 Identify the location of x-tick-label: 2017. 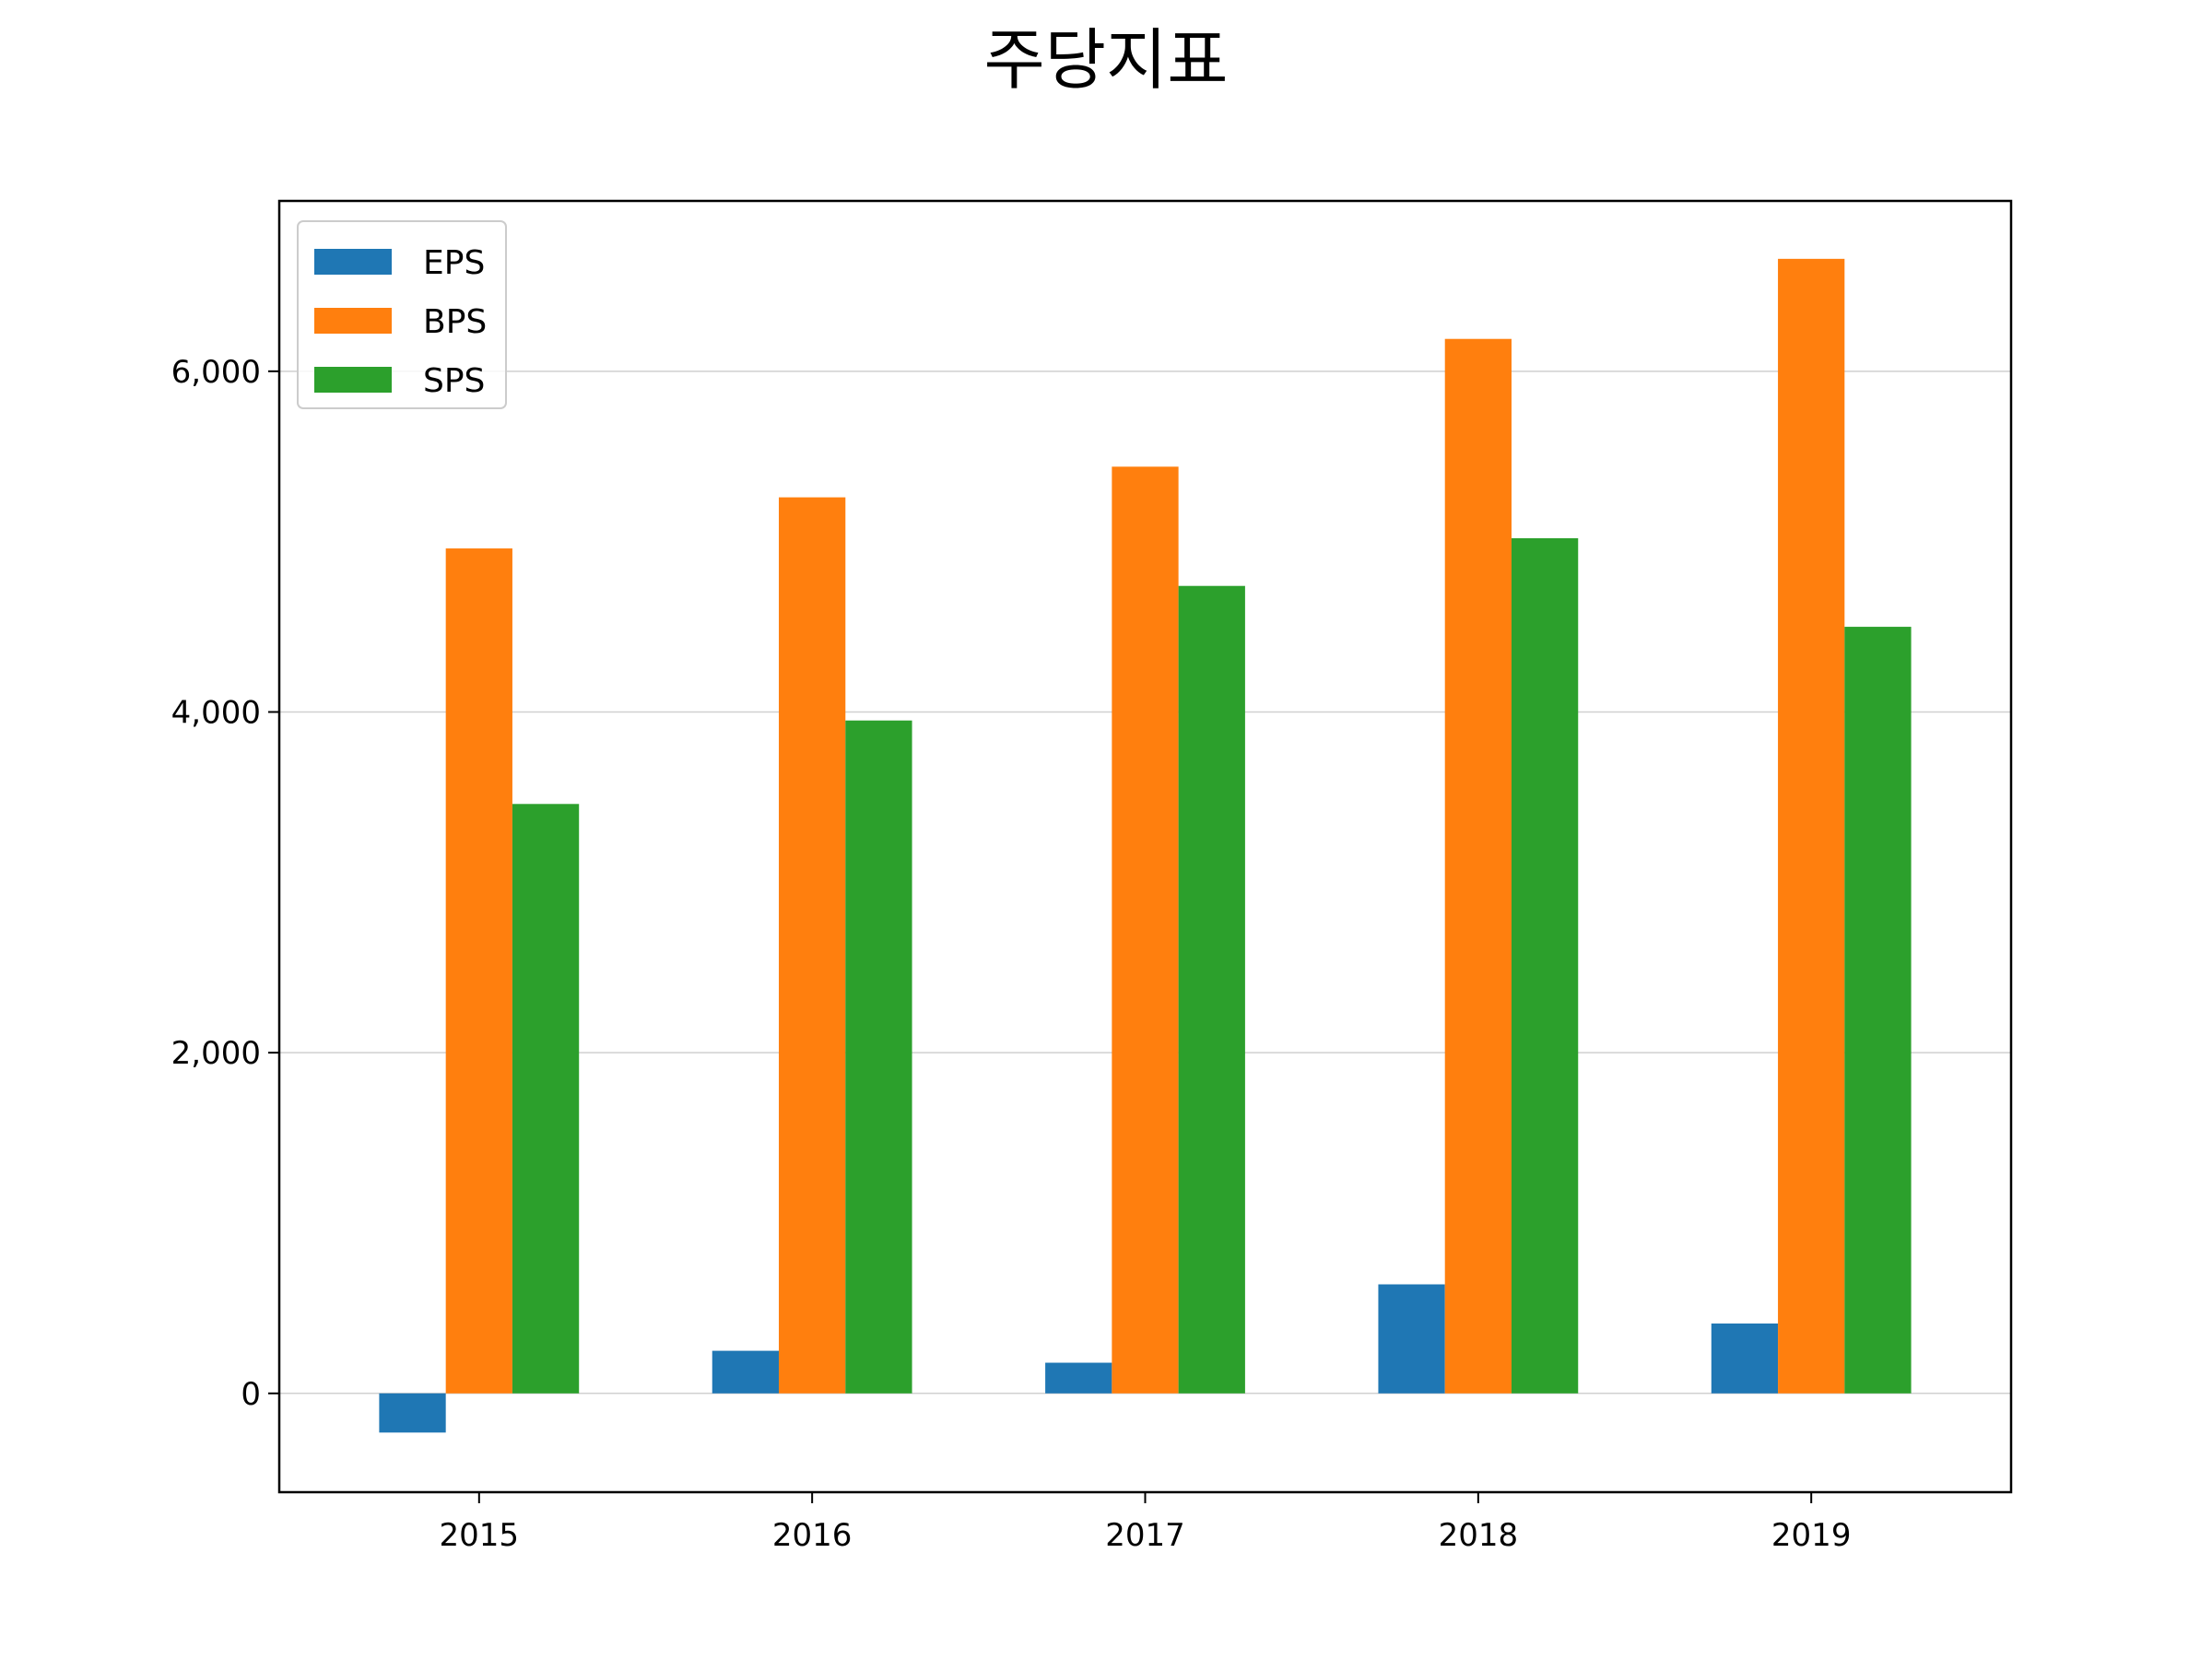
(1145, 1535).